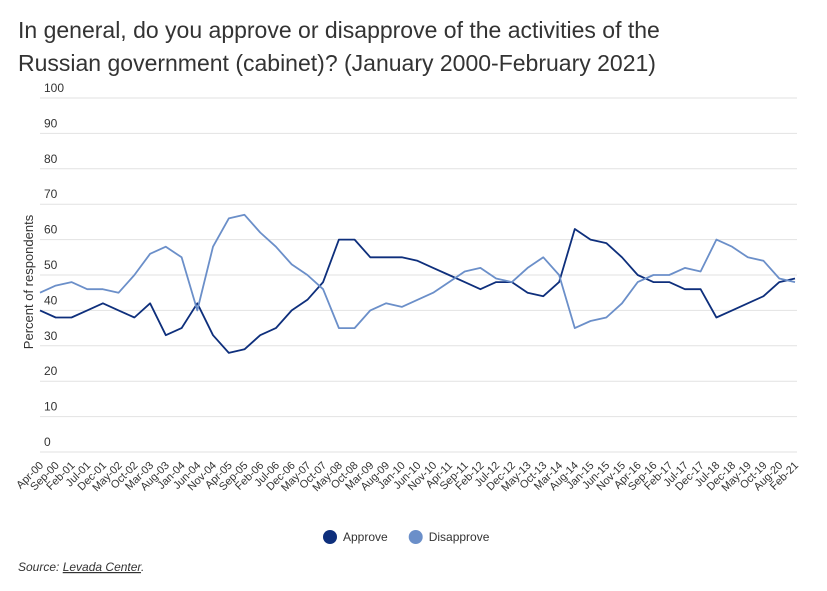 This screenshot has height=591, width=827. What do you see at coordinates (459, 537) in the screenshot?
I see `legend-label: Disapprove` at bounding box center [459, 537].